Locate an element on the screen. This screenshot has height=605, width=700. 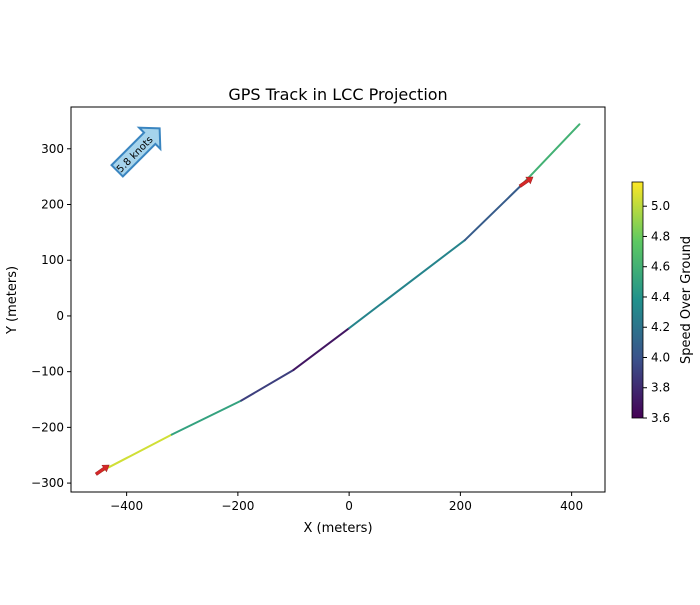
x-axis-label: X (meters) is located at coordinates (337, 528).